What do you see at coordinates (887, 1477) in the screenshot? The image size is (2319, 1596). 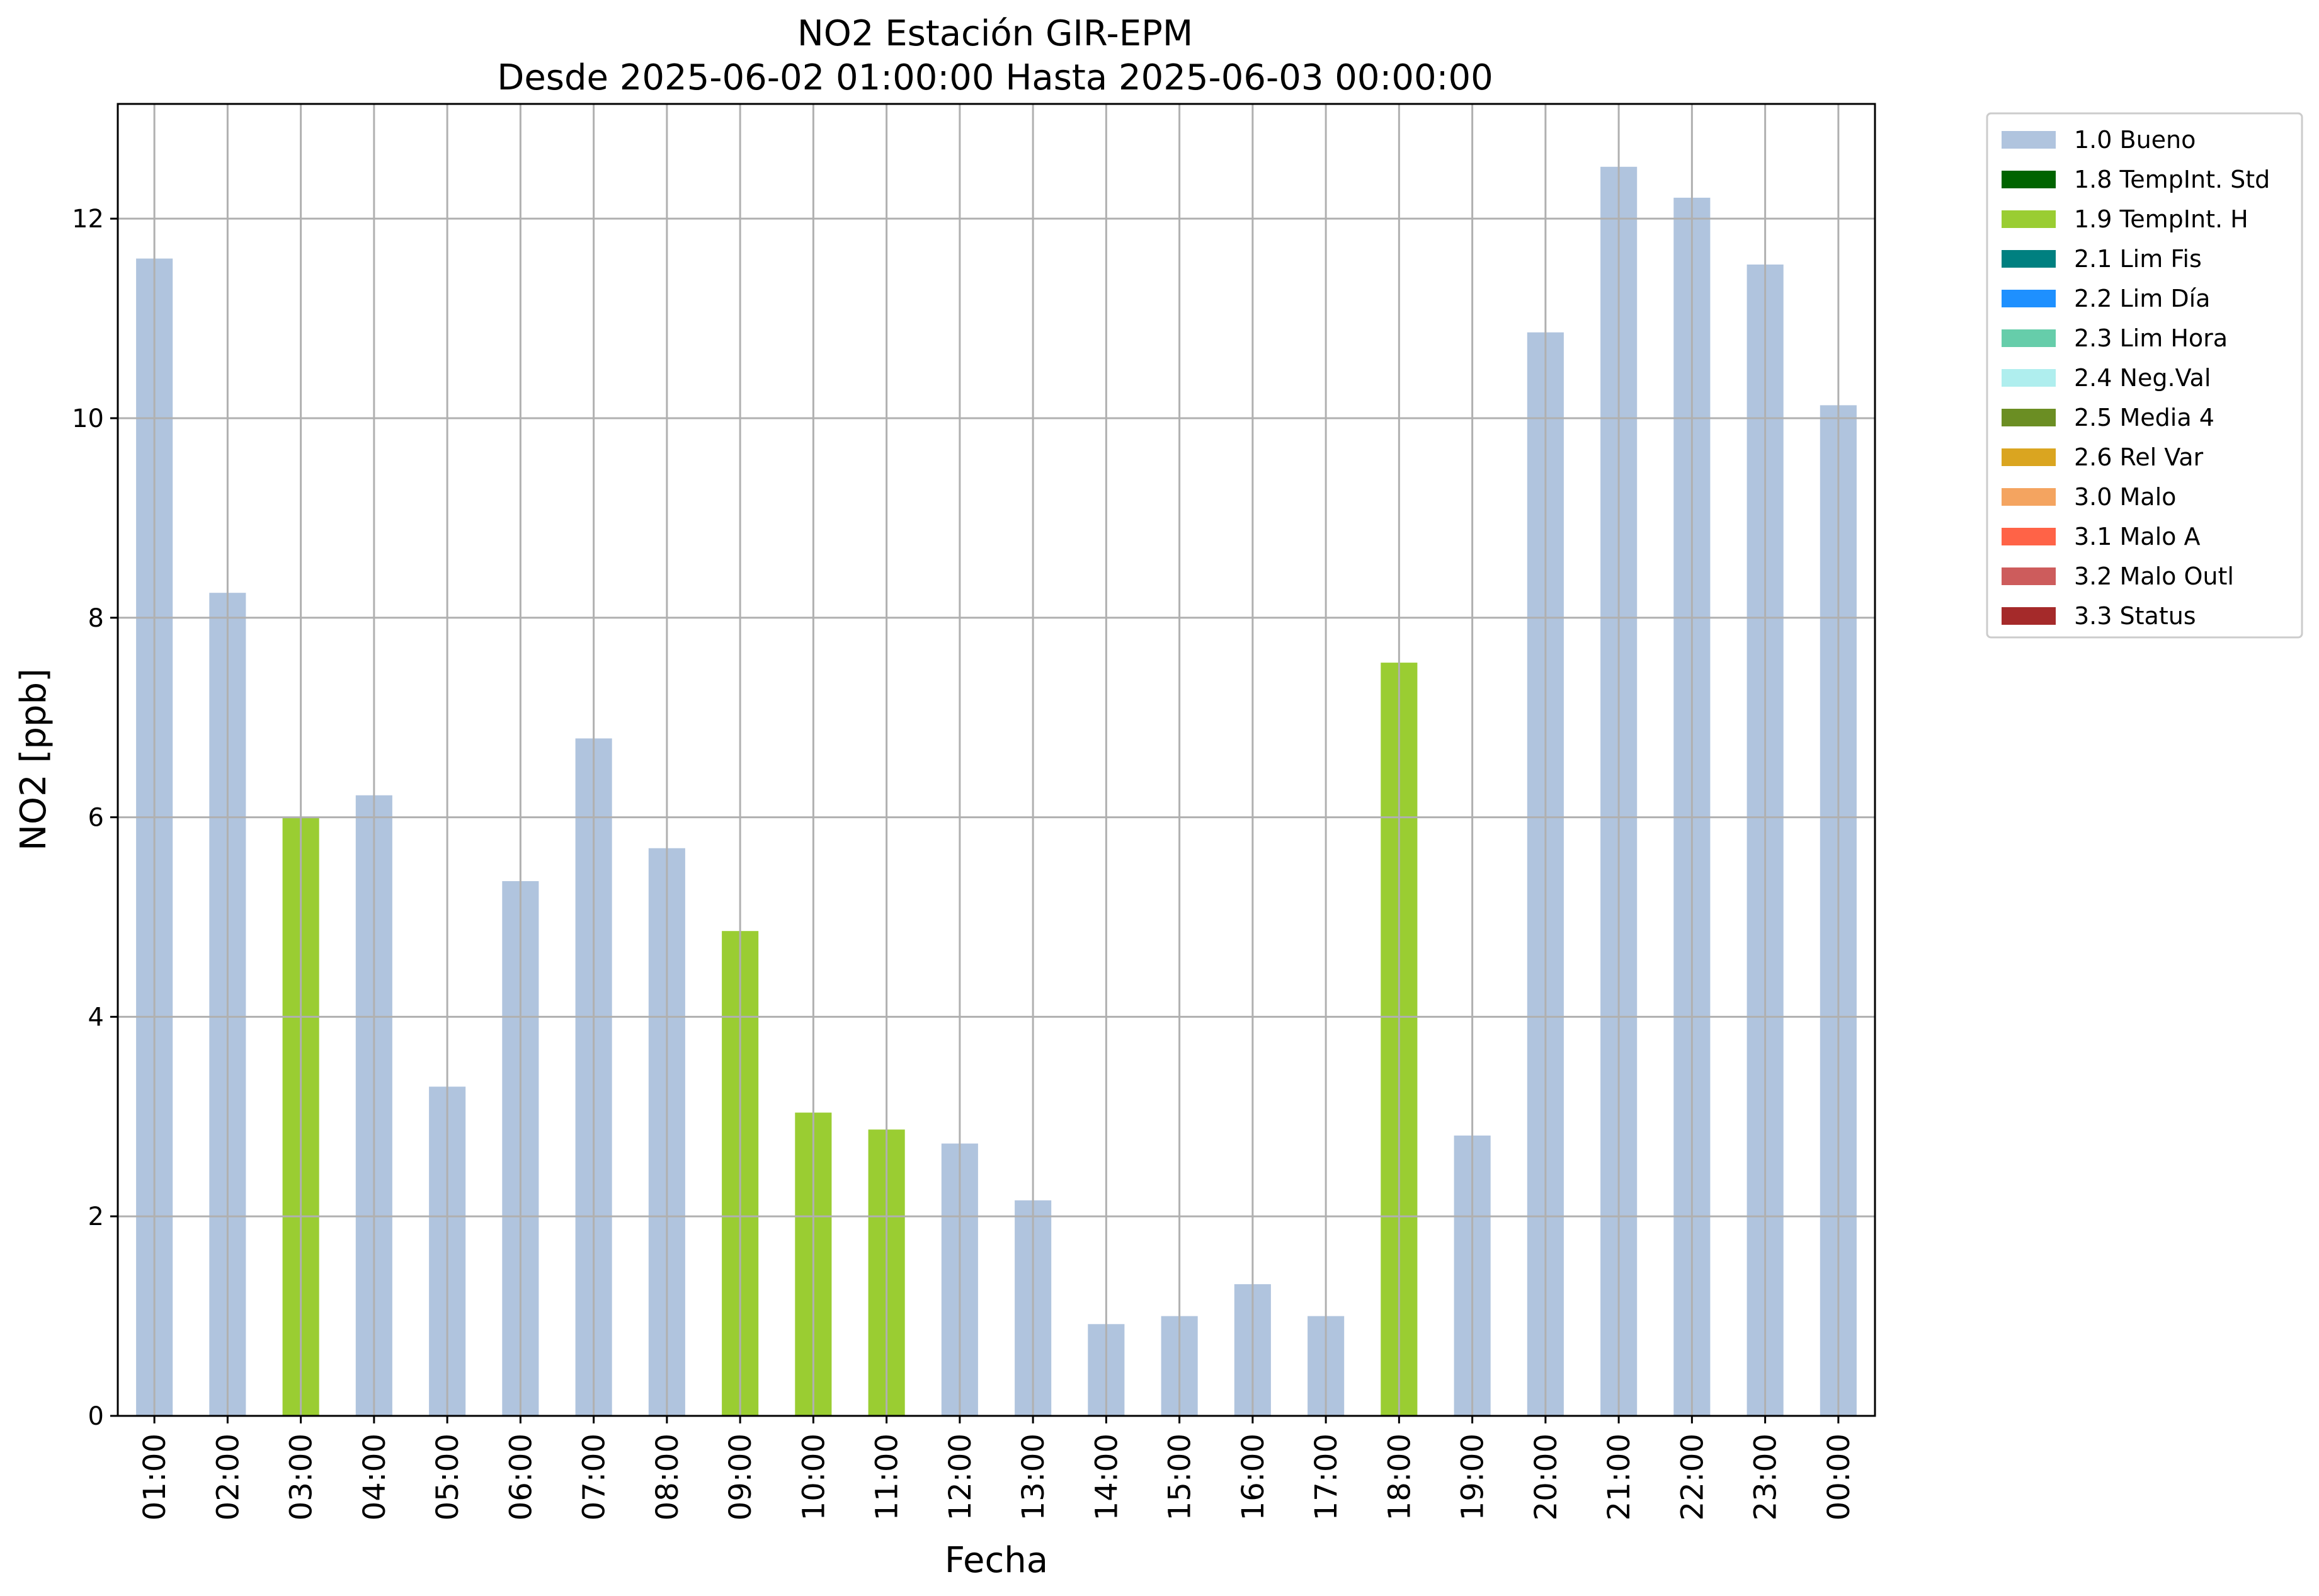 I see `x-tick-label: 11:00` at bounding box center [887, 1477].